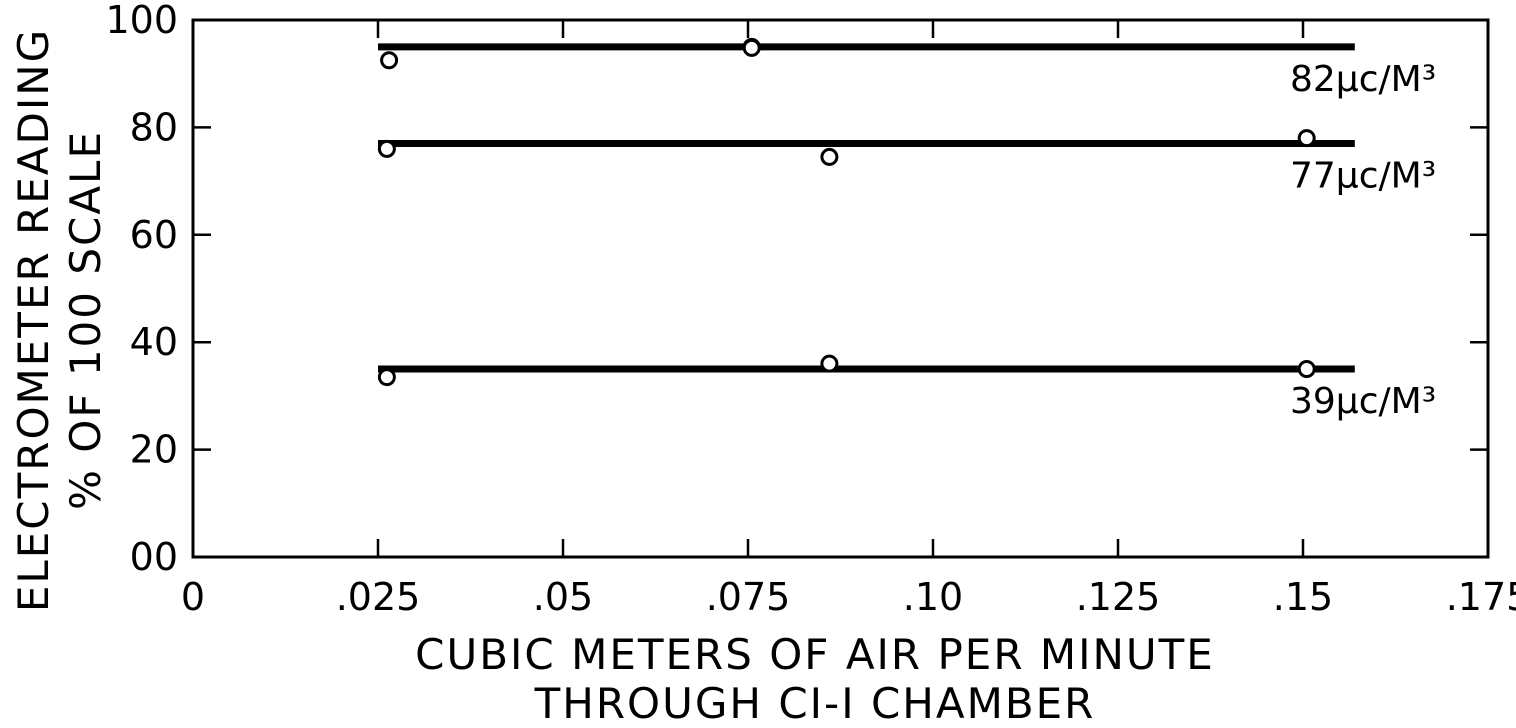 This screenshot has height=728, width=1516. I want to click on y-axis-title-line-1: ELECTROMETER READING, so click(33, 320).